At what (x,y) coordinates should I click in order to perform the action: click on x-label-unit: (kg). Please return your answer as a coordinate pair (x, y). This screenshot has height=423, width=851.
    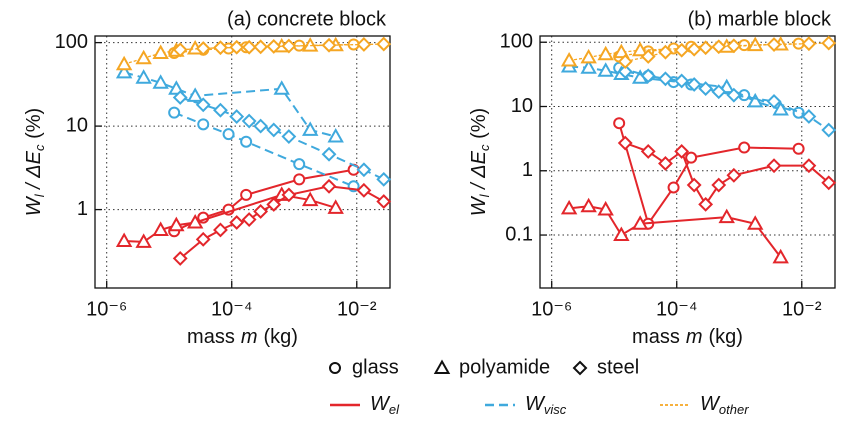
    Looking at the image, I should click on (726, 337).